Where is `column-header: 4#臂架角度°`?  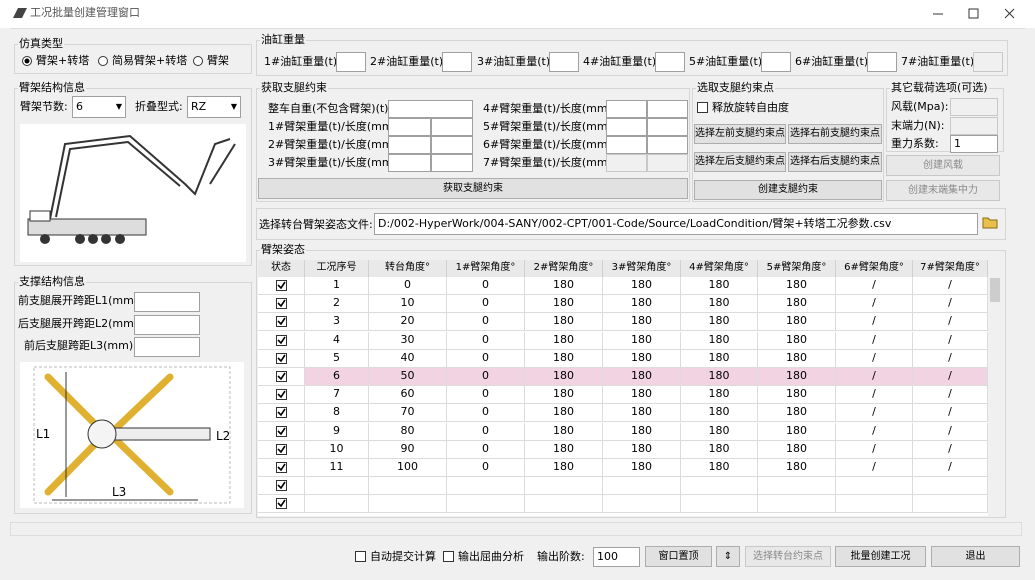
column-header: 4#臂架角度° is located at coordinates (719, 268).